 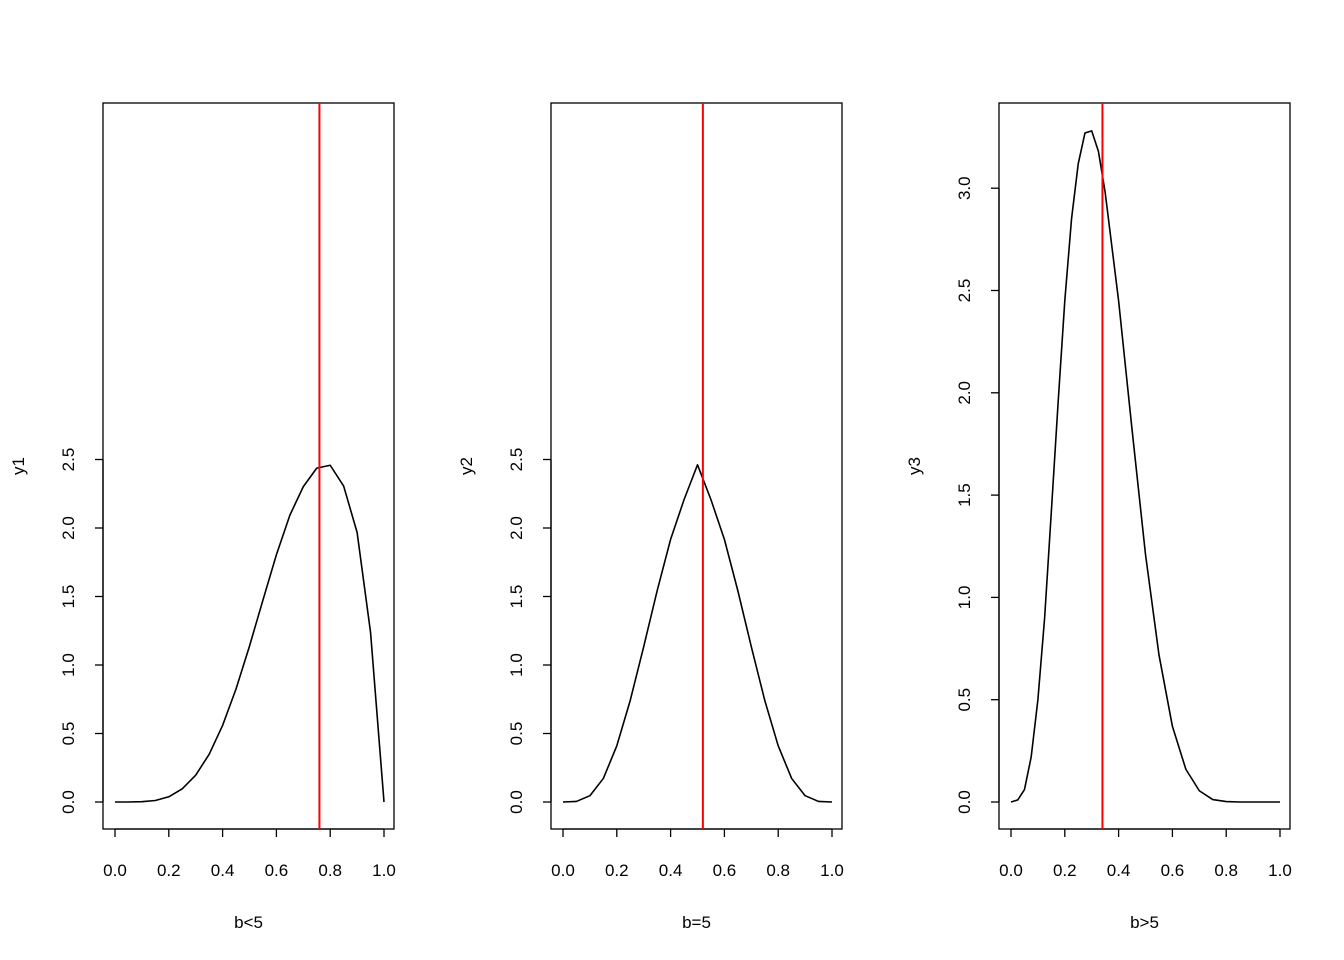 I want to click on x-axis-label: b<5, so click(x=248, y=922).